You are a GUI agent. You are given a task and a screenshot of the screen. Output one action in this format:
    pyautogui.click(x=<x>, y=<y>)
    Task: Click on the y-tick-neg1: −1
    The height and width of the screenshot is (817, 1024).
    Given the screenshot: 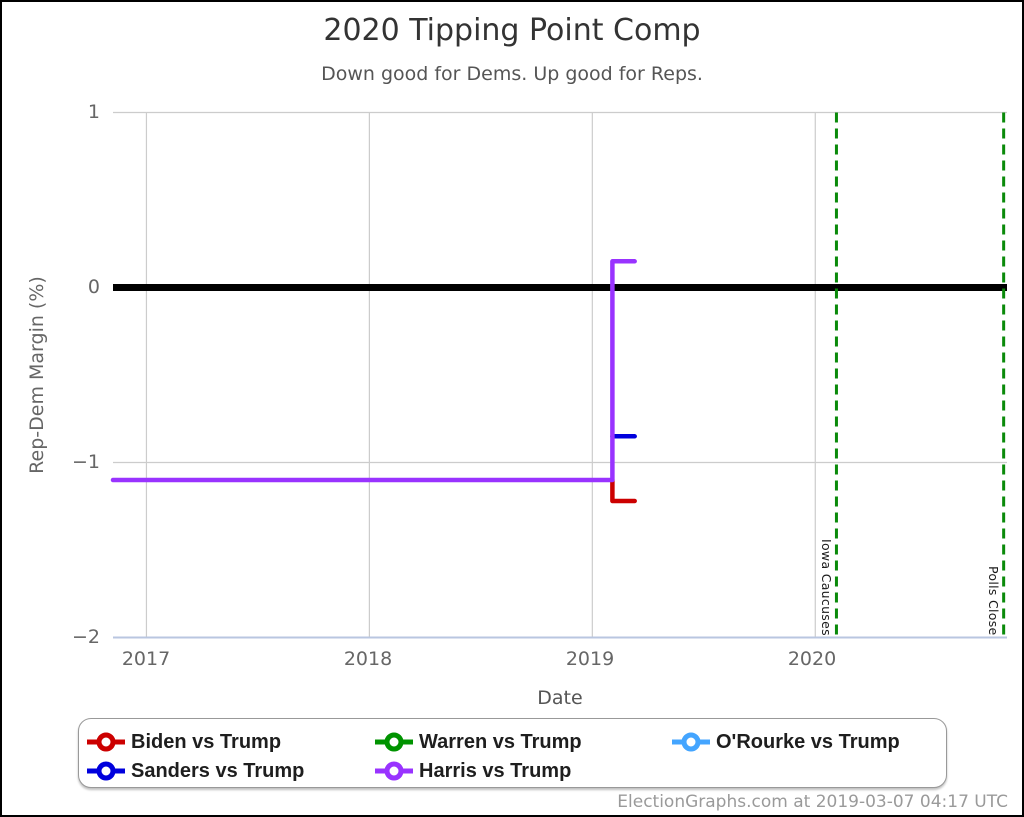 What is the action you would take?
    pyautogui.click(x=85, y=462)
    